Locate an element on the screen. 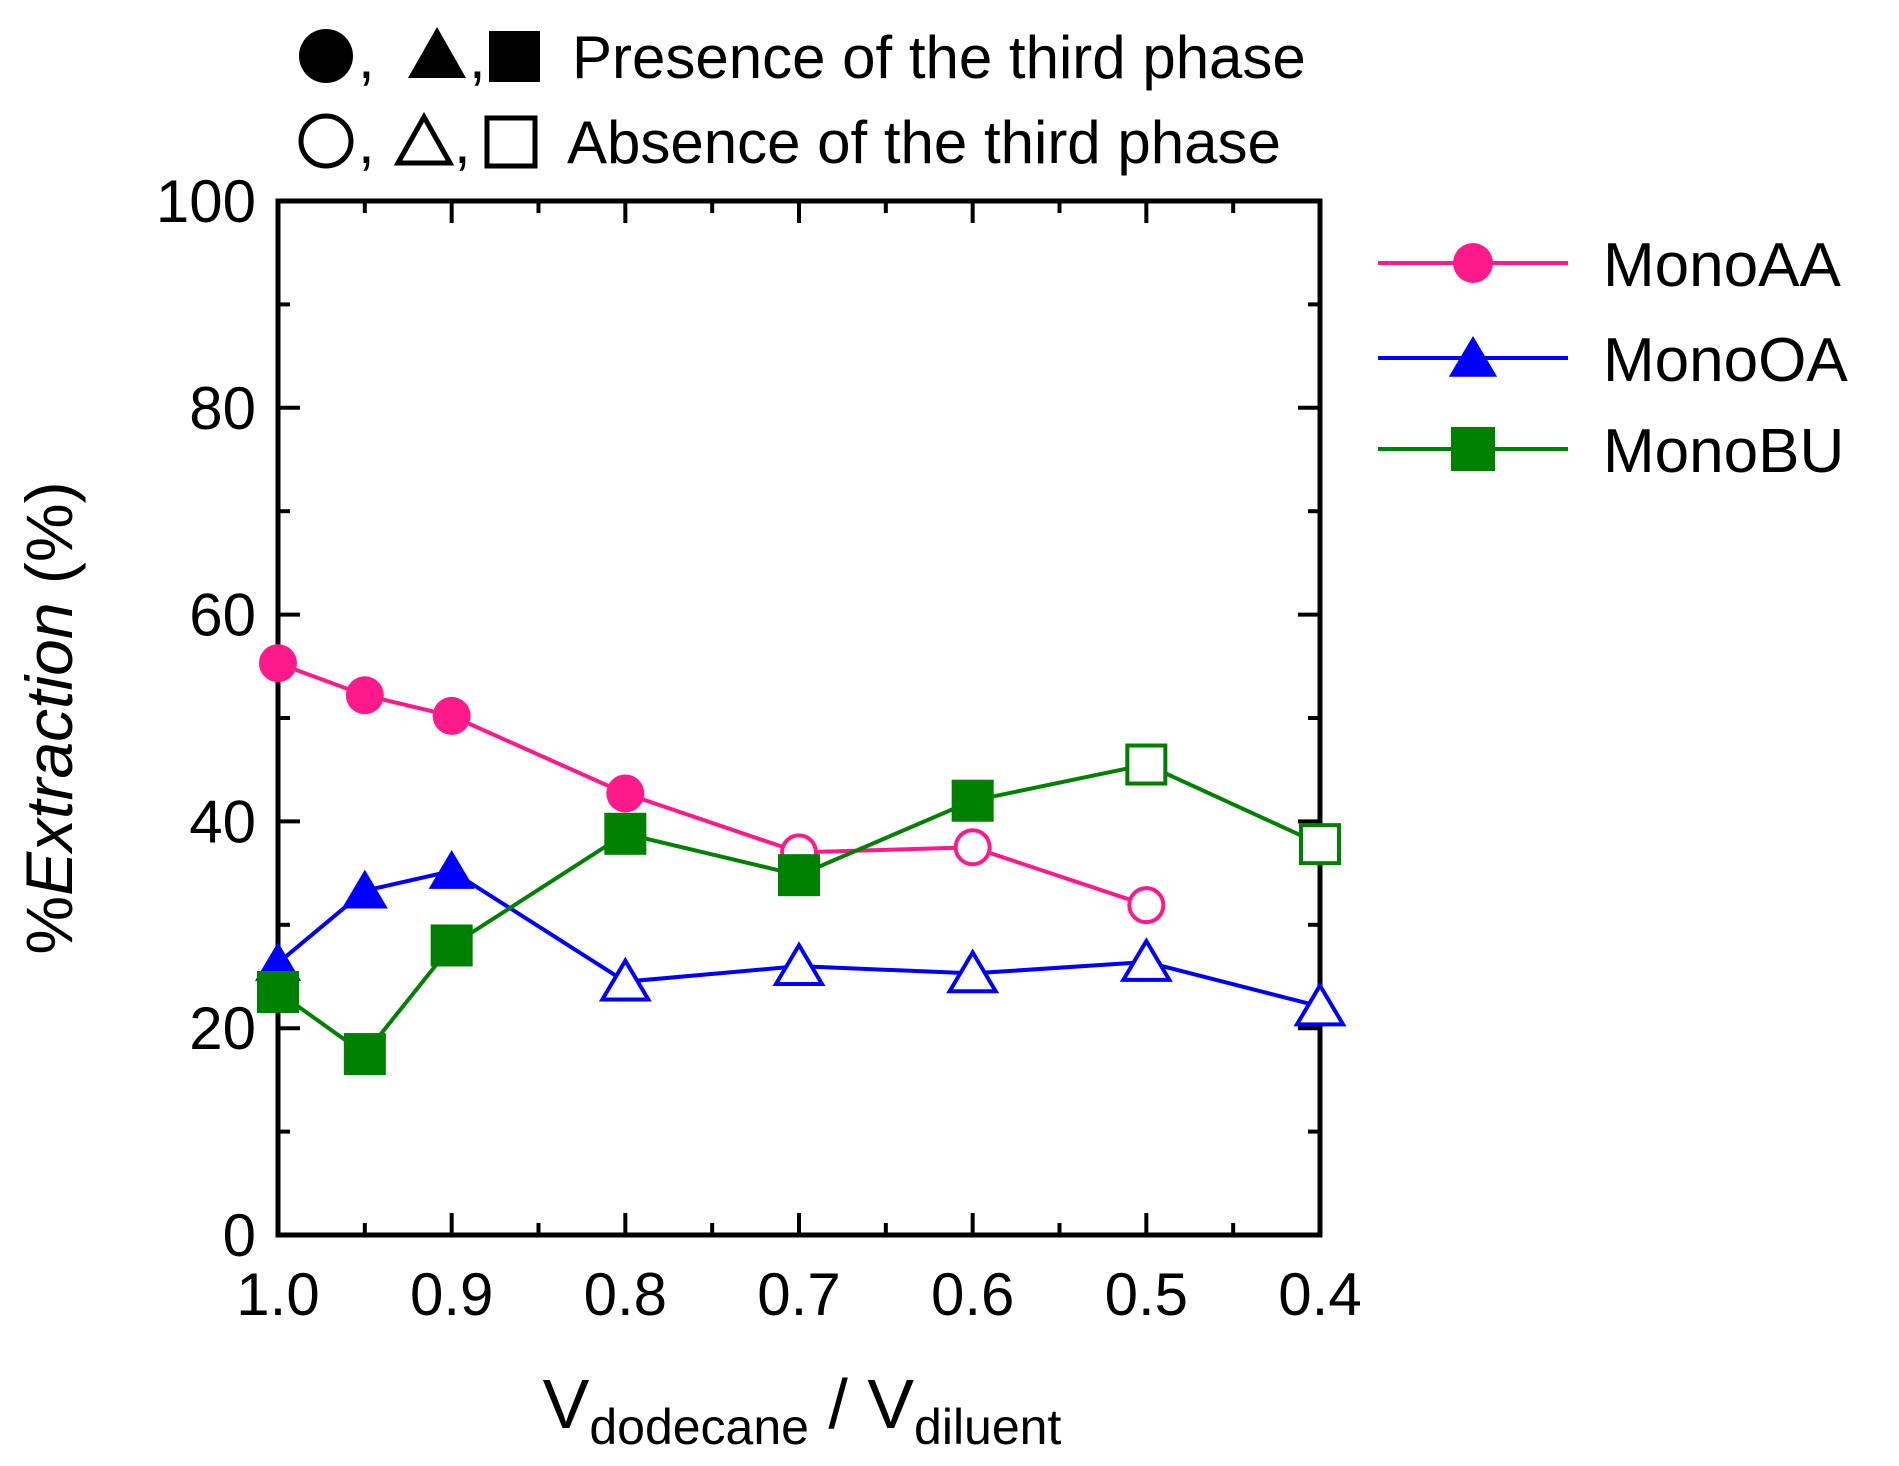 The image size is (1899, 1466). absence-sep-2: , is located at coordinates (462, 142).